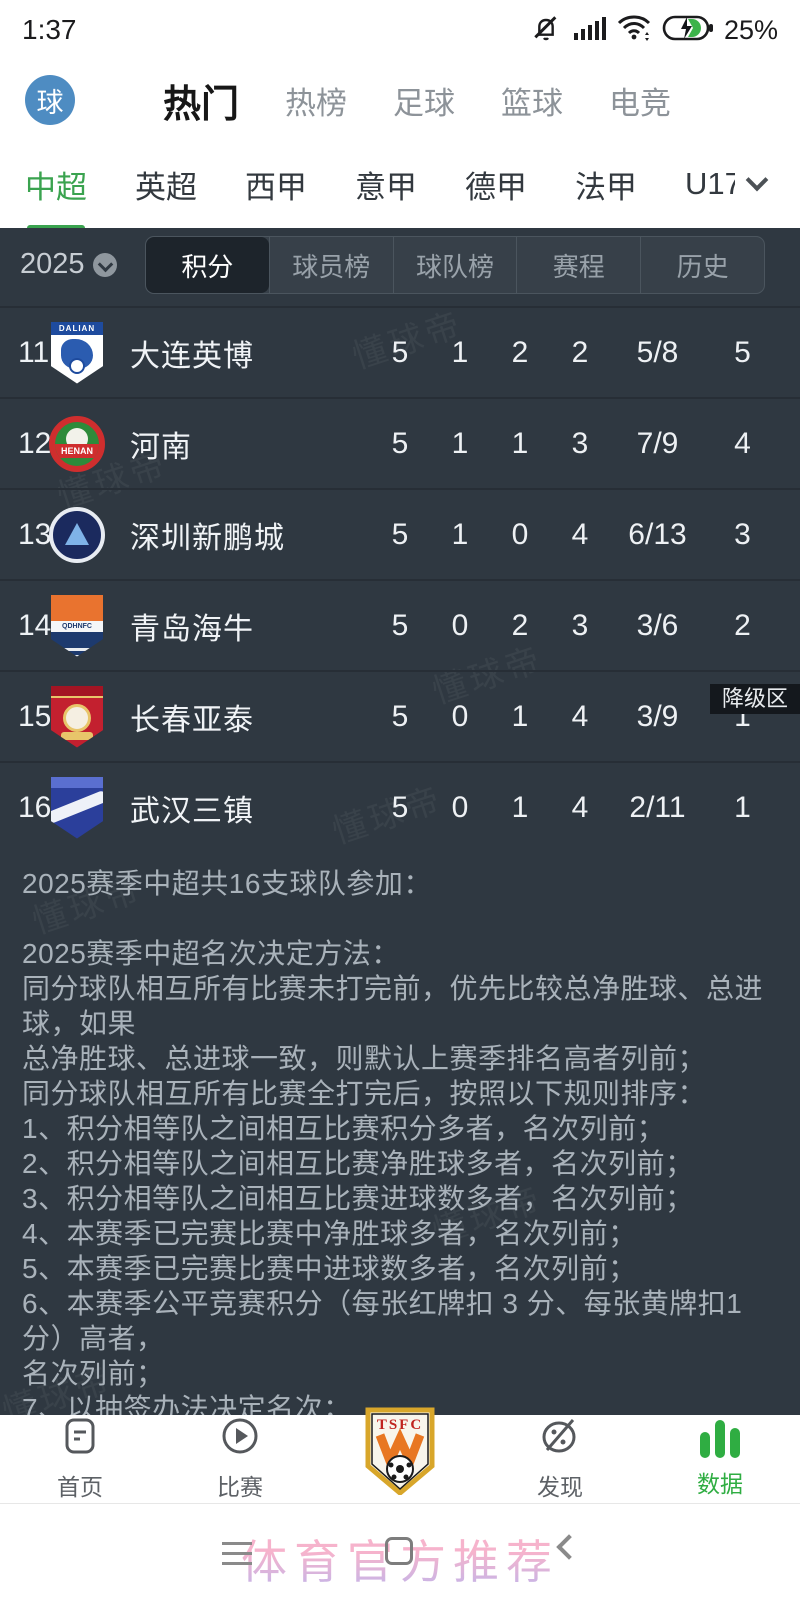 Image resolution: width=800 pixels, height=1600 pixels. I want to click on table-row: 12 HENAN 河南 5 1 1 3 7/9 4, so click(400, 442).